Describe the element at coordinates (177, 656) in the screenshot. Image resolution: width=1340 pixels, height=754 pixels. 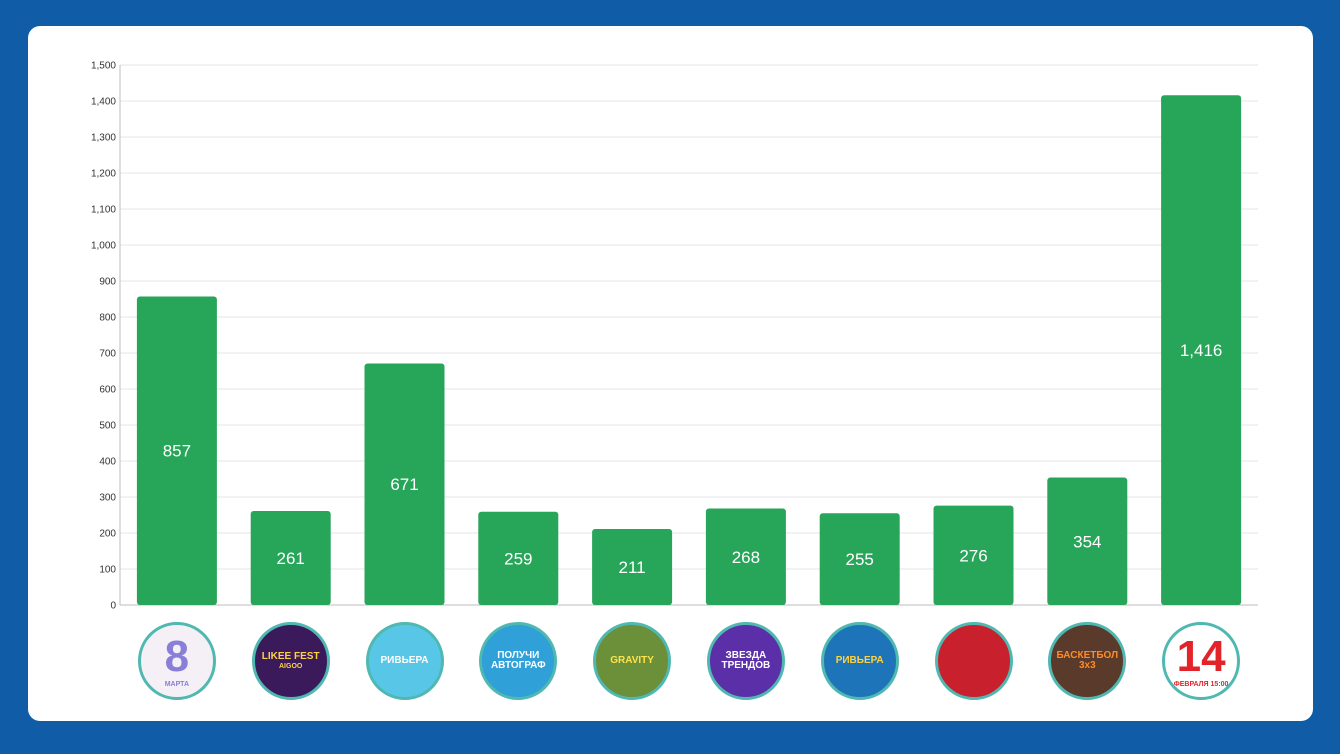
I see `thumbnail-title: 8` at that location.